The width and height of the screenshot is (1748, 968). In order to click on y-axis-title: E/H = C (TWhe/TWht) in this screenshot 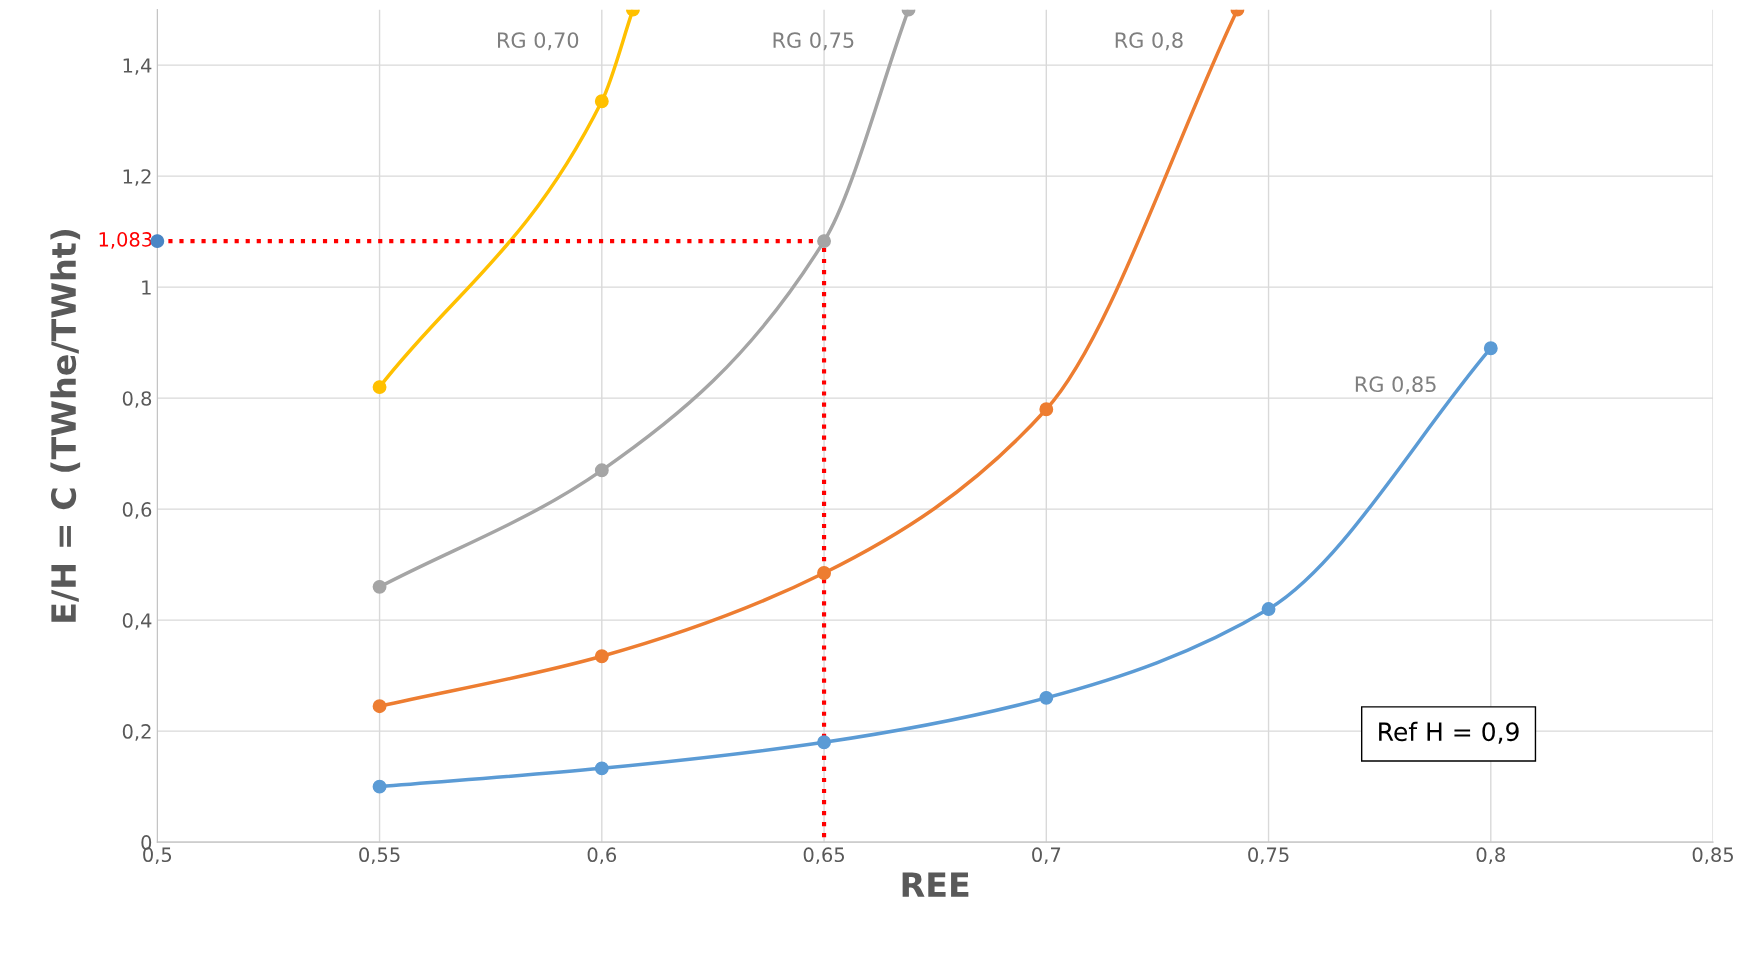, I will do `click(65, 425)`.